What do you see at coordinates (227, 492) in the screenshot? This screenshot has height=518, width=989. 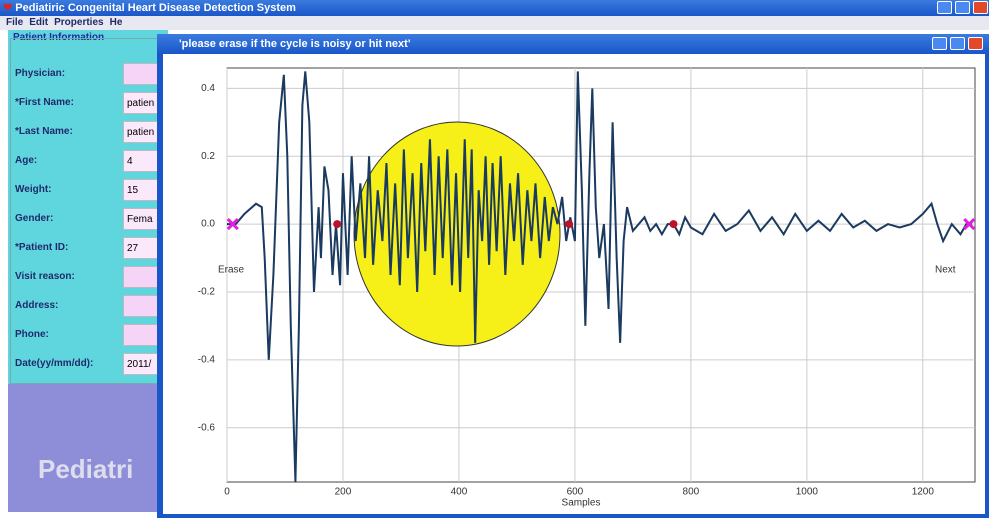 I see `x-tick-label: 0` at bounding box center [227, 492].